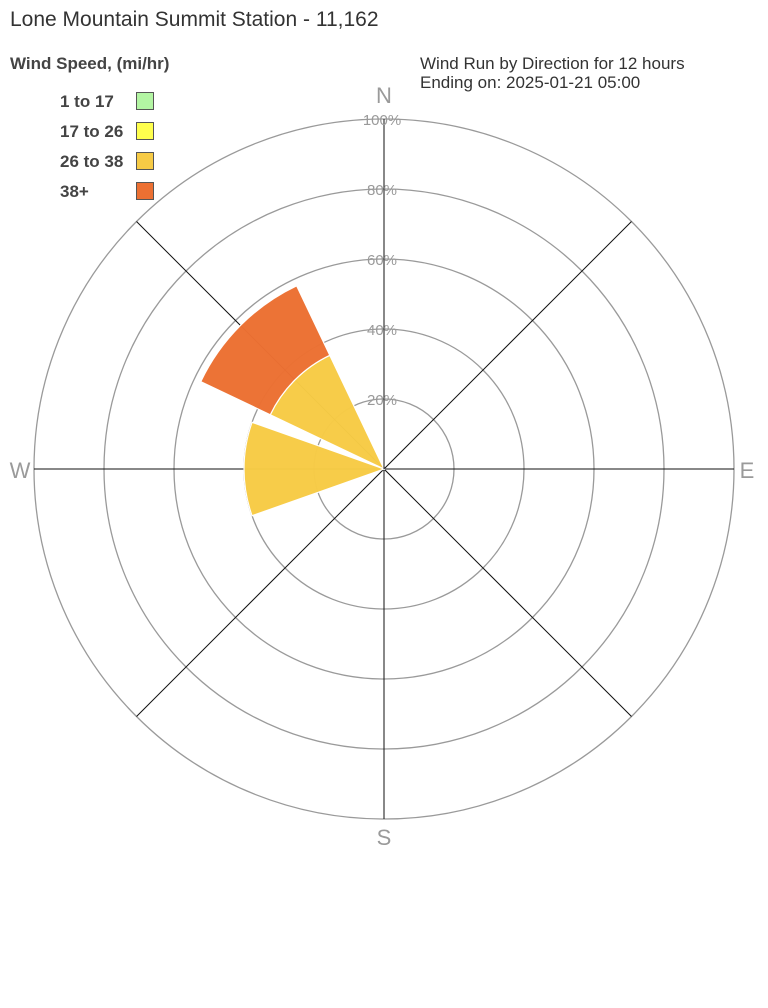 This screenshot has height=1008, width=768. Describe the element at coordinates (194, 19) in the screenshot. I see `chart-title: Lone Mountain Summit Station - 11,162` at that location.